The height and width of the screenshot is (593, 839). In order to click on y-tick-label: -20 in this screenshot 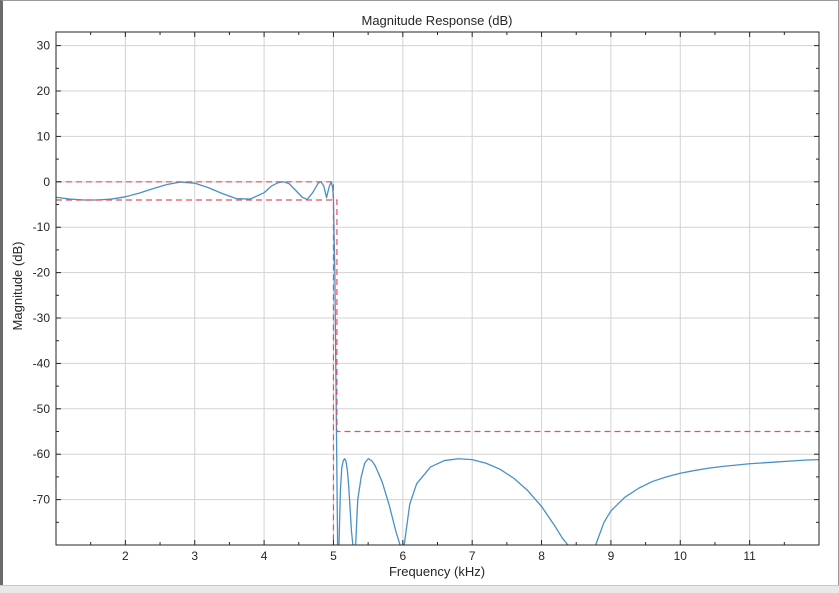, I will do `click(42, 273)`.